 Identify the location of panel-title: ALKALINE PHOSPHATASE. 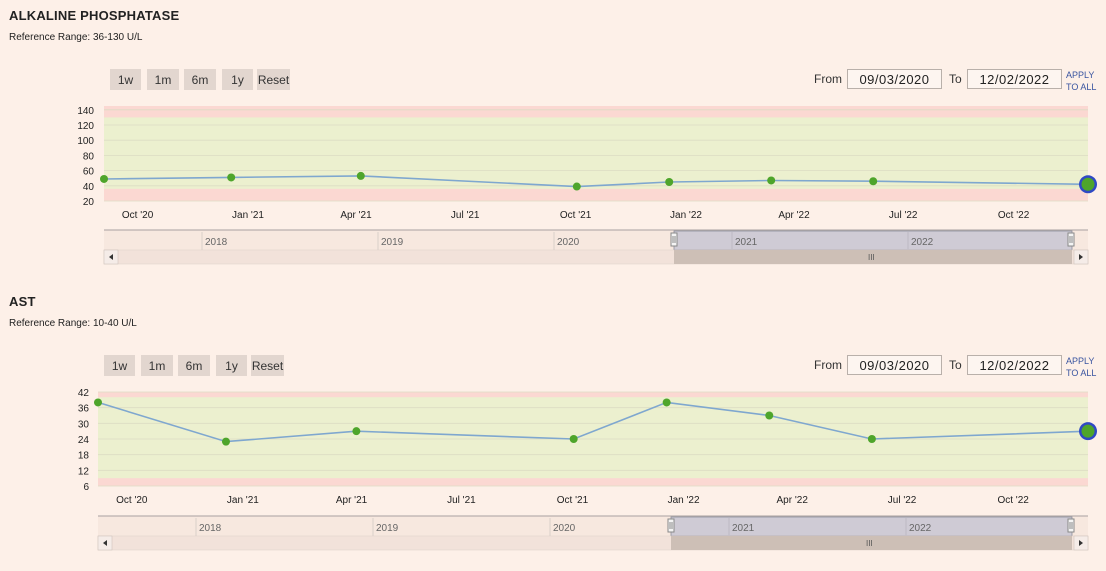
(94, 15).